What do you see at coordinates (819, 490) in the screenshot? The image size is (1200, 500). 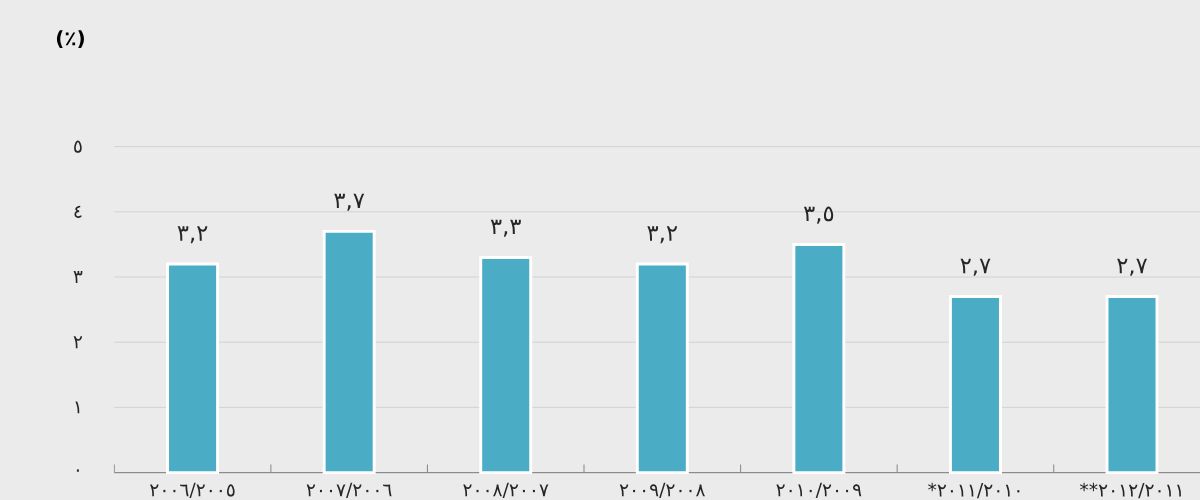 I see `x-tick-label: ٢٠١٠/٢٠٠٩` at bounding box center [819, 490].